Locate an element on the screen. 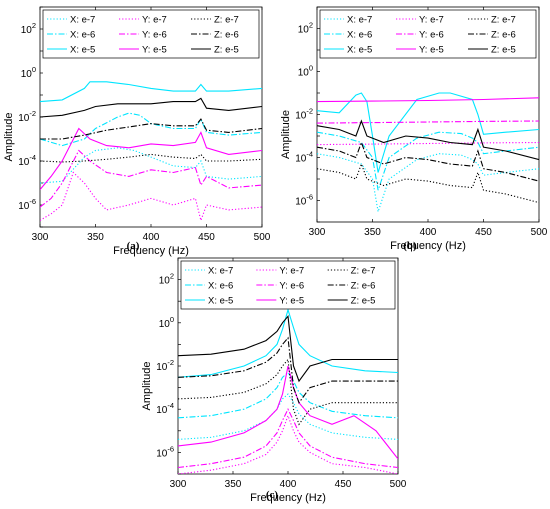 This screenshot has width=550, height=509. panel-caption: (b) is located at coordinates (410, 246).